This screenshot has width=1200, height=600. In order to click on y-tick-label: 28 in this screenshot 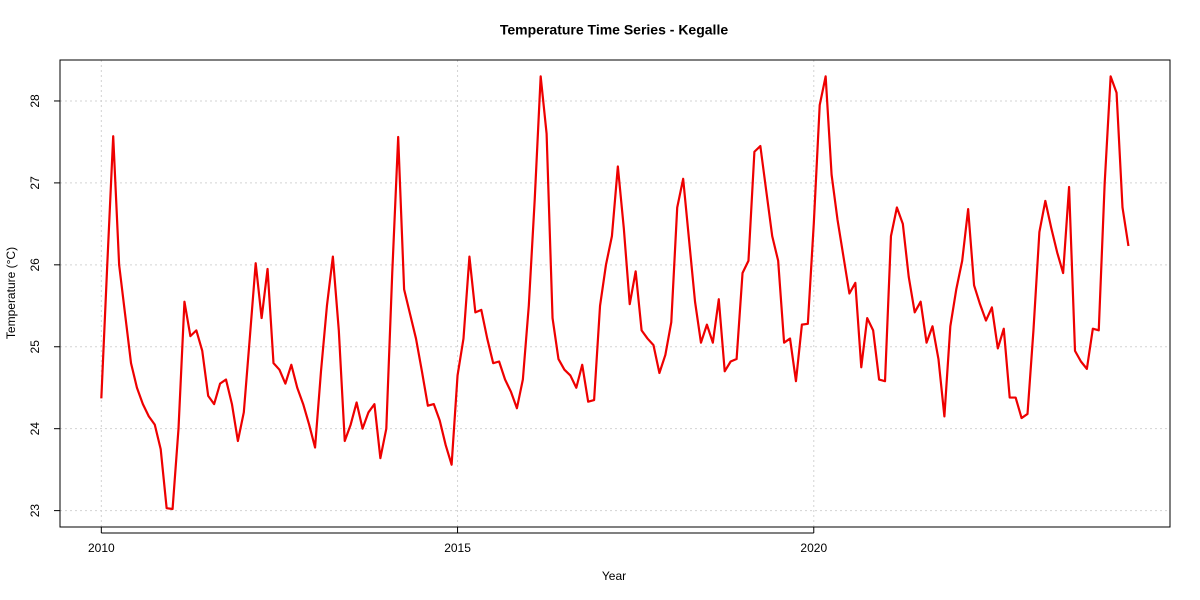, I will do `click(35, 101)`.